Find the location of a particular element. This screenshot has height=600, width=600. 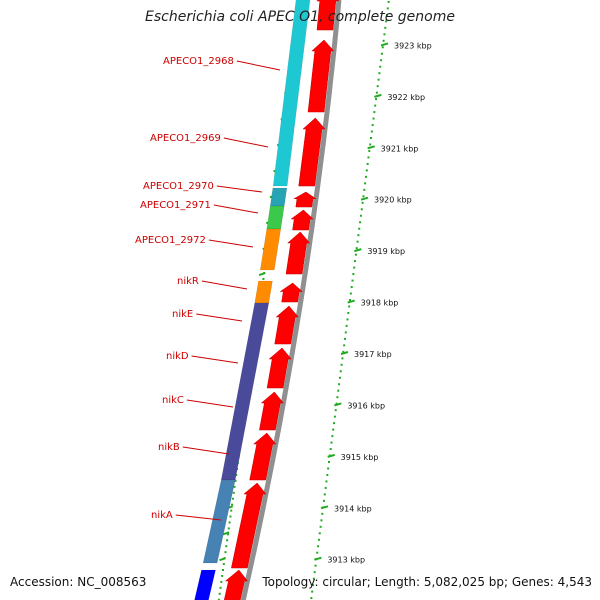

ruler-label: 3921 kbp is located at coordinates (400, 148).